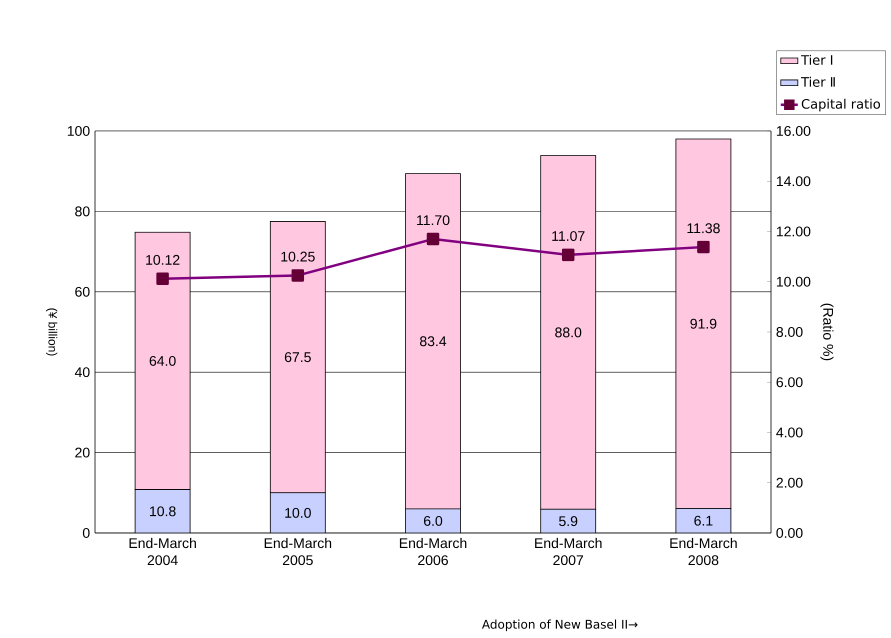 The height and width of the screenshot is (638, 891). Describe the element at coordinates (793, 131) in the screenshot. I see `y2-tick-label: 16.00` at that location.